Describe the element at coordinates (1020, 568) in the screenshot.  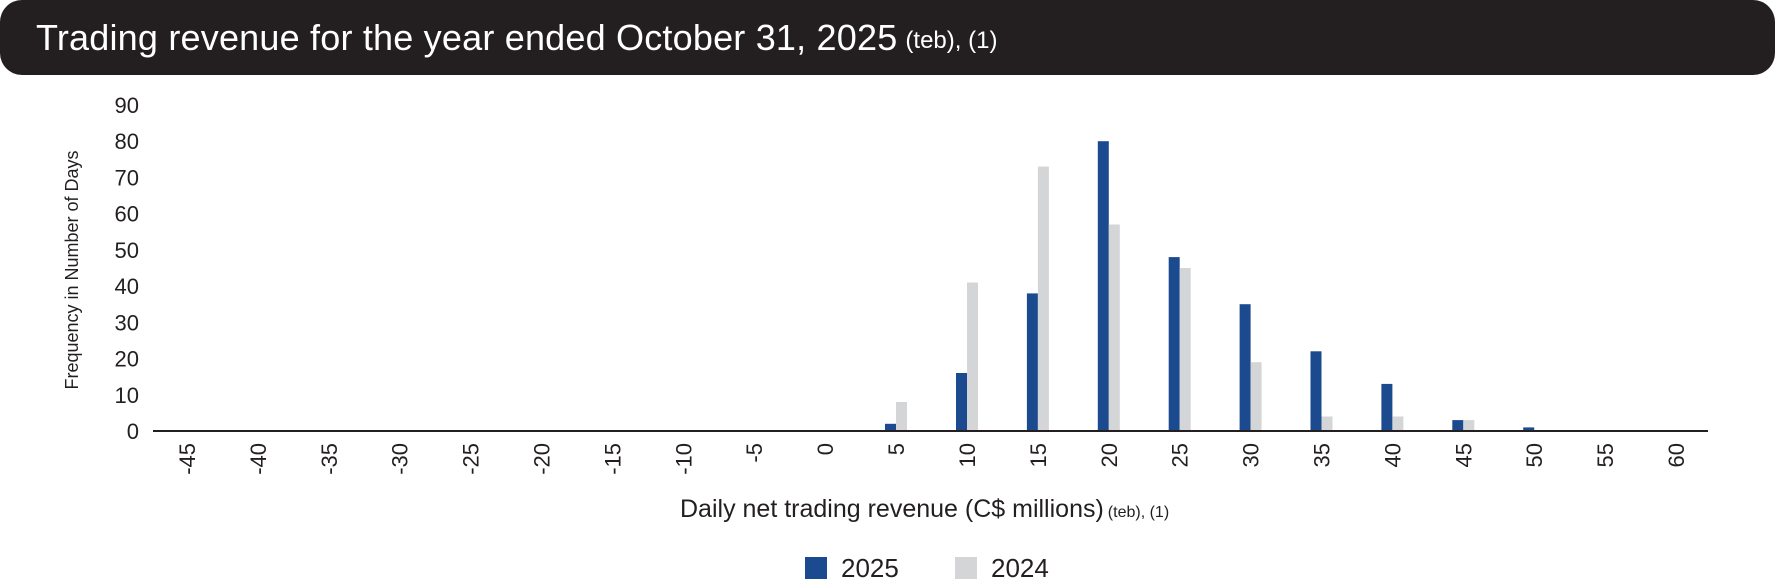
I see `legend-label-2024: 2024` at that location.